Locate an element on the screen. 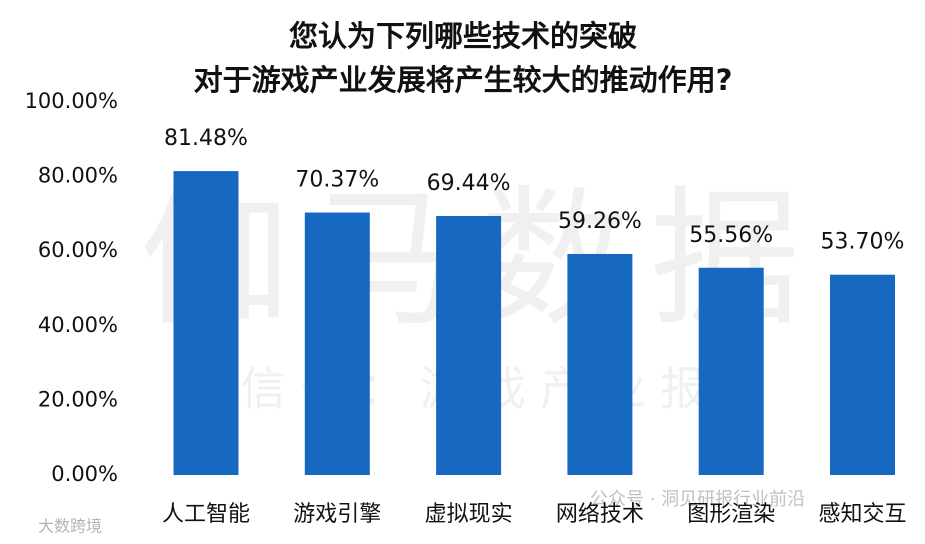 The image size is (925, 544). value-label: 55.56% is located at coordinates (731, 235).